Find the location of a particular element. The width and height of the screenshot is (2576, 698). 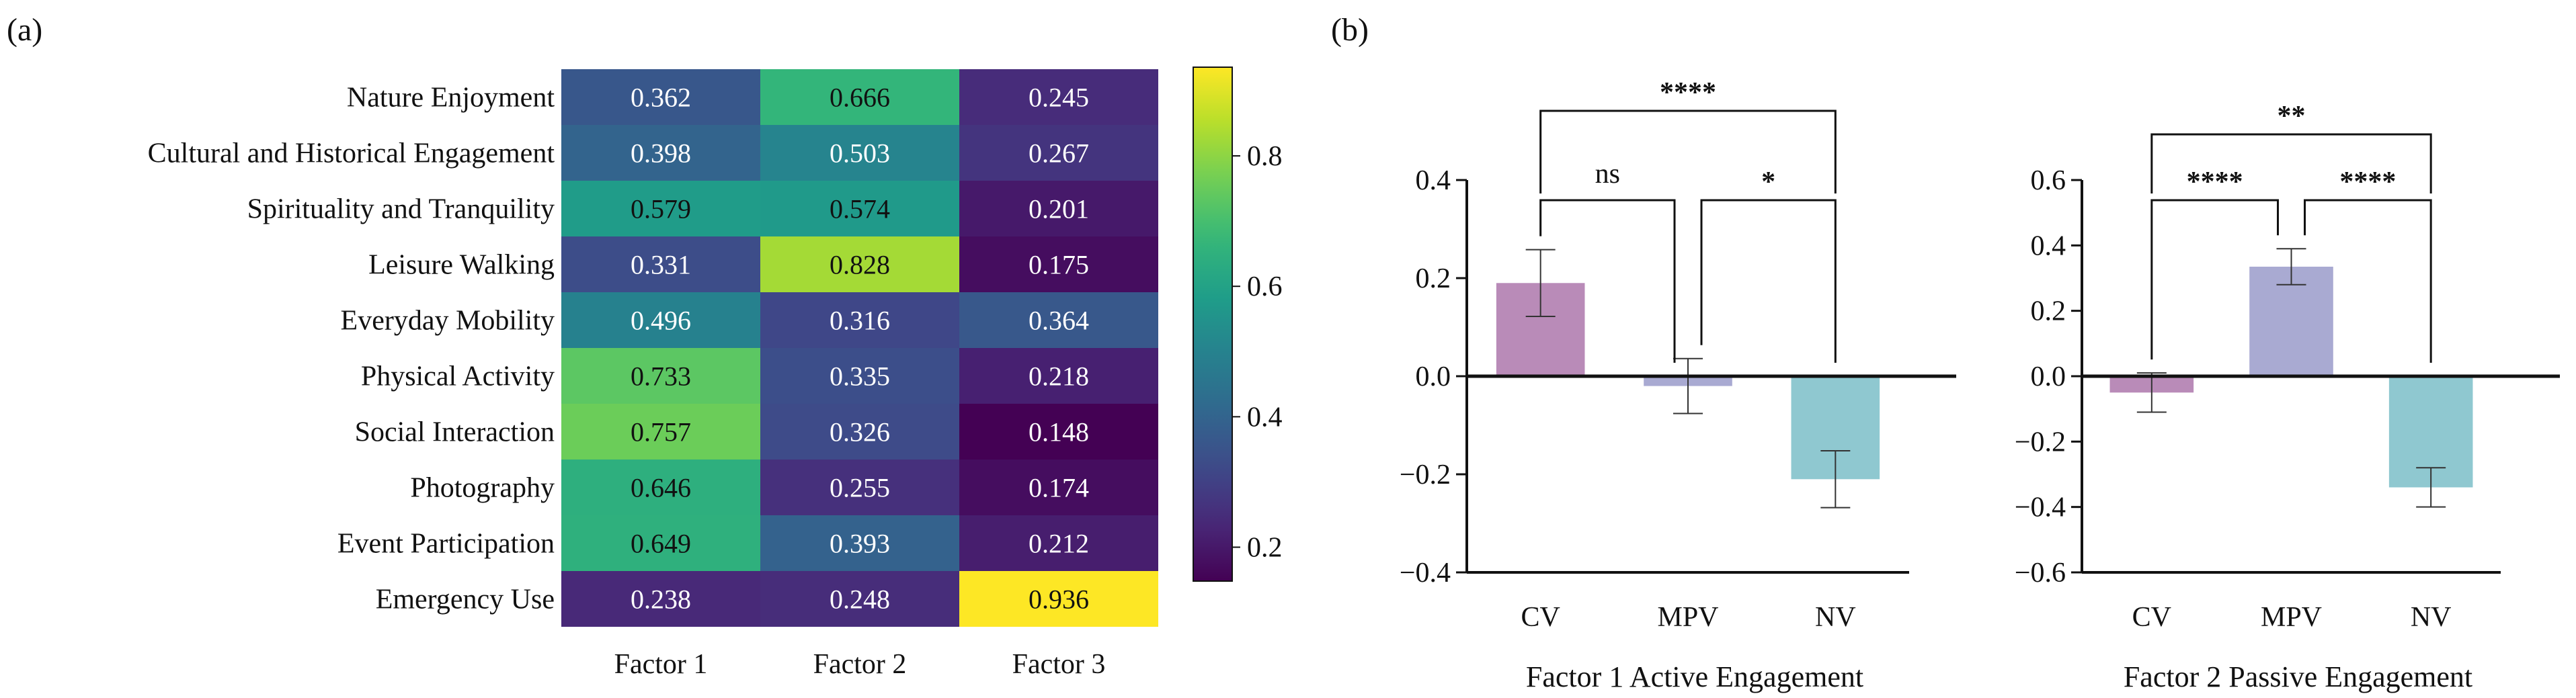

heatmap-row-label: Social Interaction is located at coordinates (455, 432).